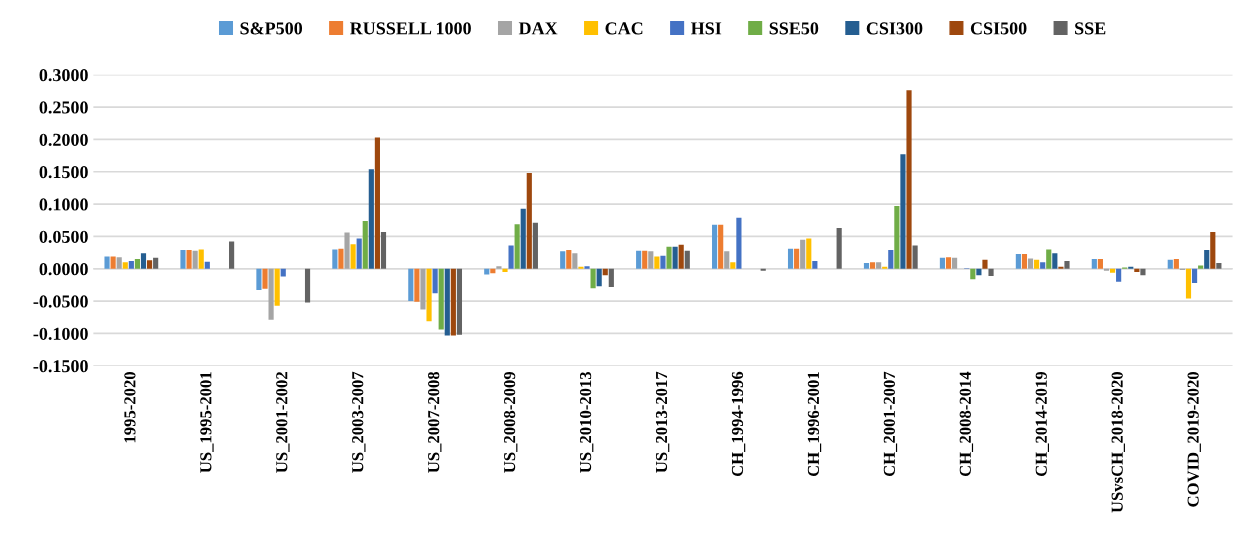 This screenshot has width=1245, height=534. Describe the element at coordinates (63, 204) in the screenshot. I see `y-tick-label: 0.1000` at that location.